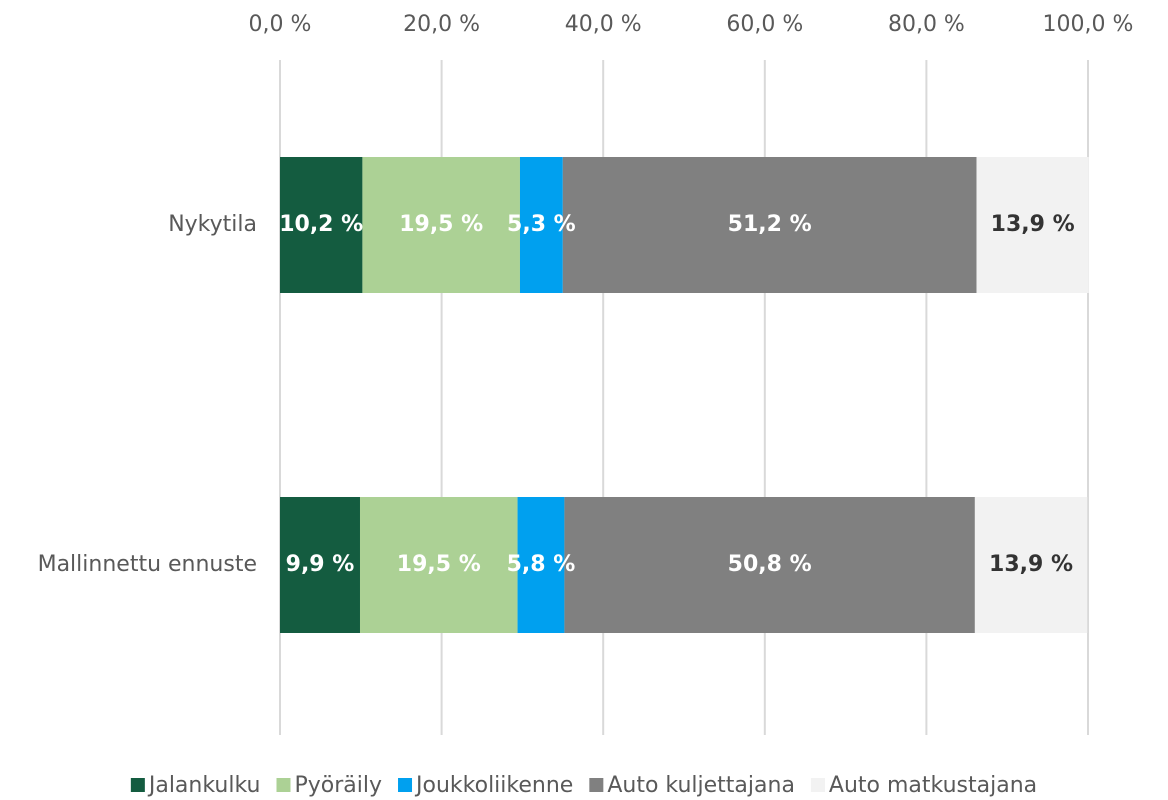 Image resolution: width=1168 pixels, height=800 pixels. I want to click on x-tick-label: 60,0 %, so click(764, 24).